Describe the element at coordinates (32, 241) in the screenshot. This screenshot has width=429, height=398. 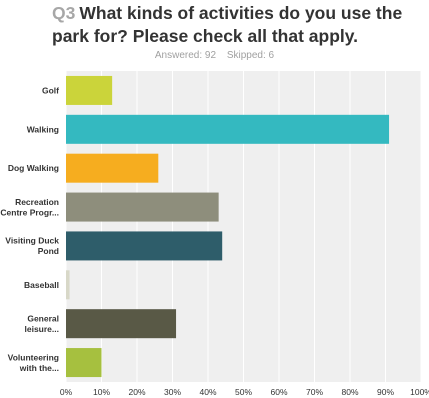
I see `category-label: Visiting Duck` at that location.